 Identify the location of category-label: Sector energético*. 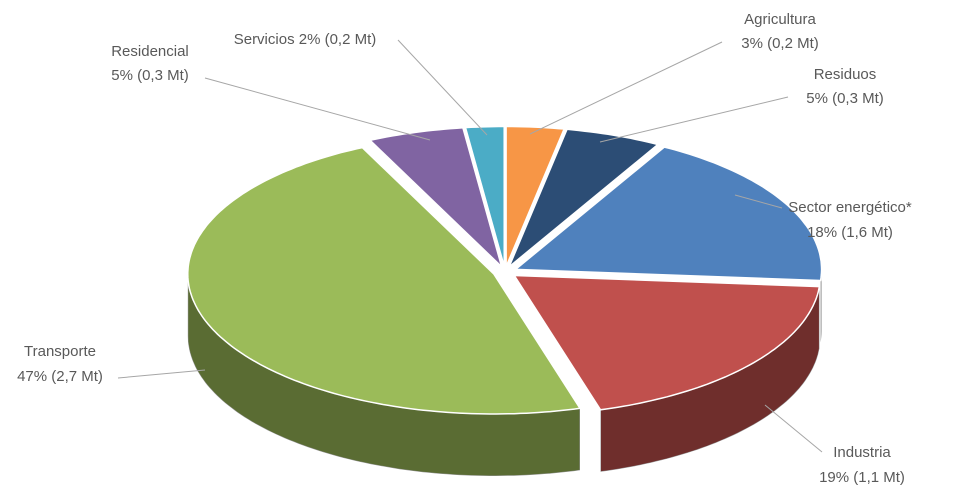
(850, 207).